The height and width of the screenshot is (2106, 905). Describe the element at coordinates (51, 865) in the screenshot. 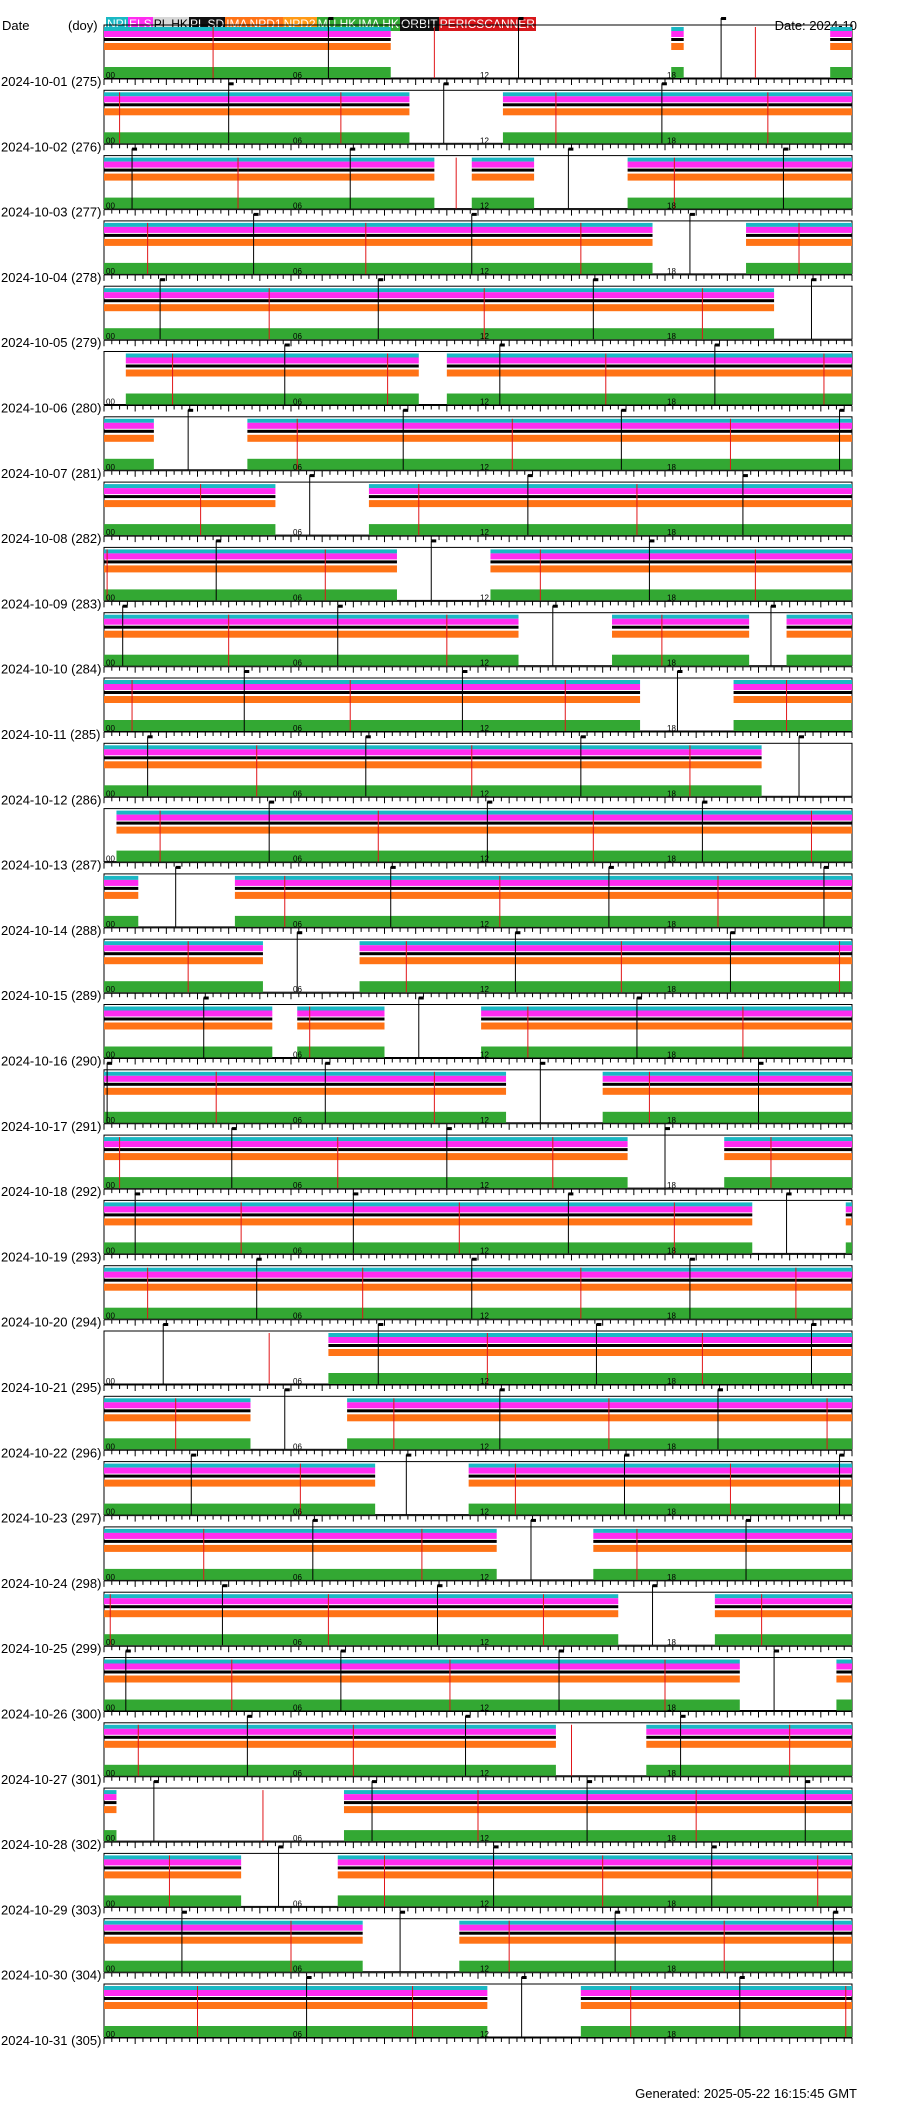

I see `day-label: 2024-10-13 (287)` at that location.